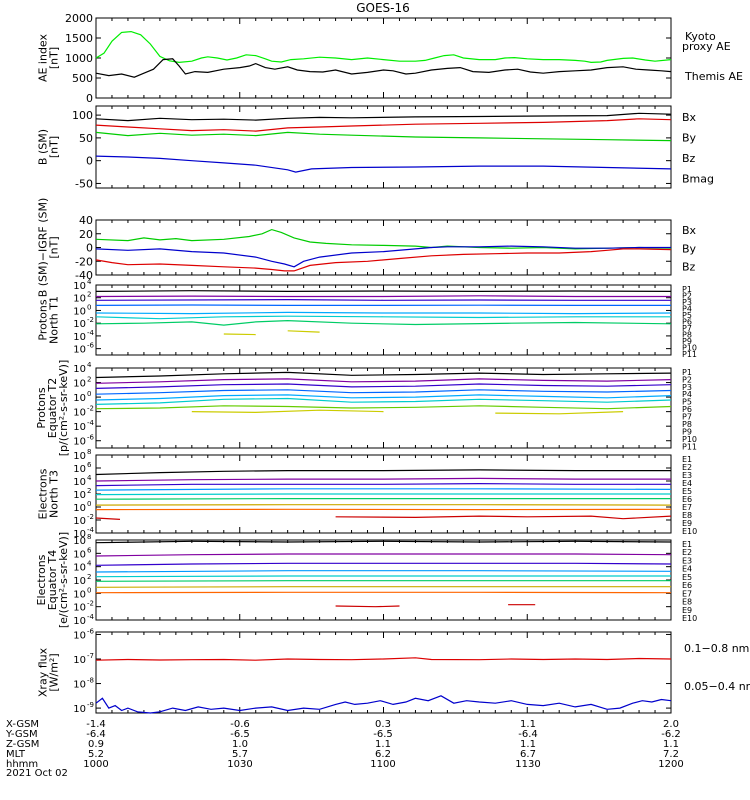 Image resolution: width=750 pixels, height=800 pixels. Describe the element at coordinates (383, 571) in the screenshot. I see `series-e4` at that location.